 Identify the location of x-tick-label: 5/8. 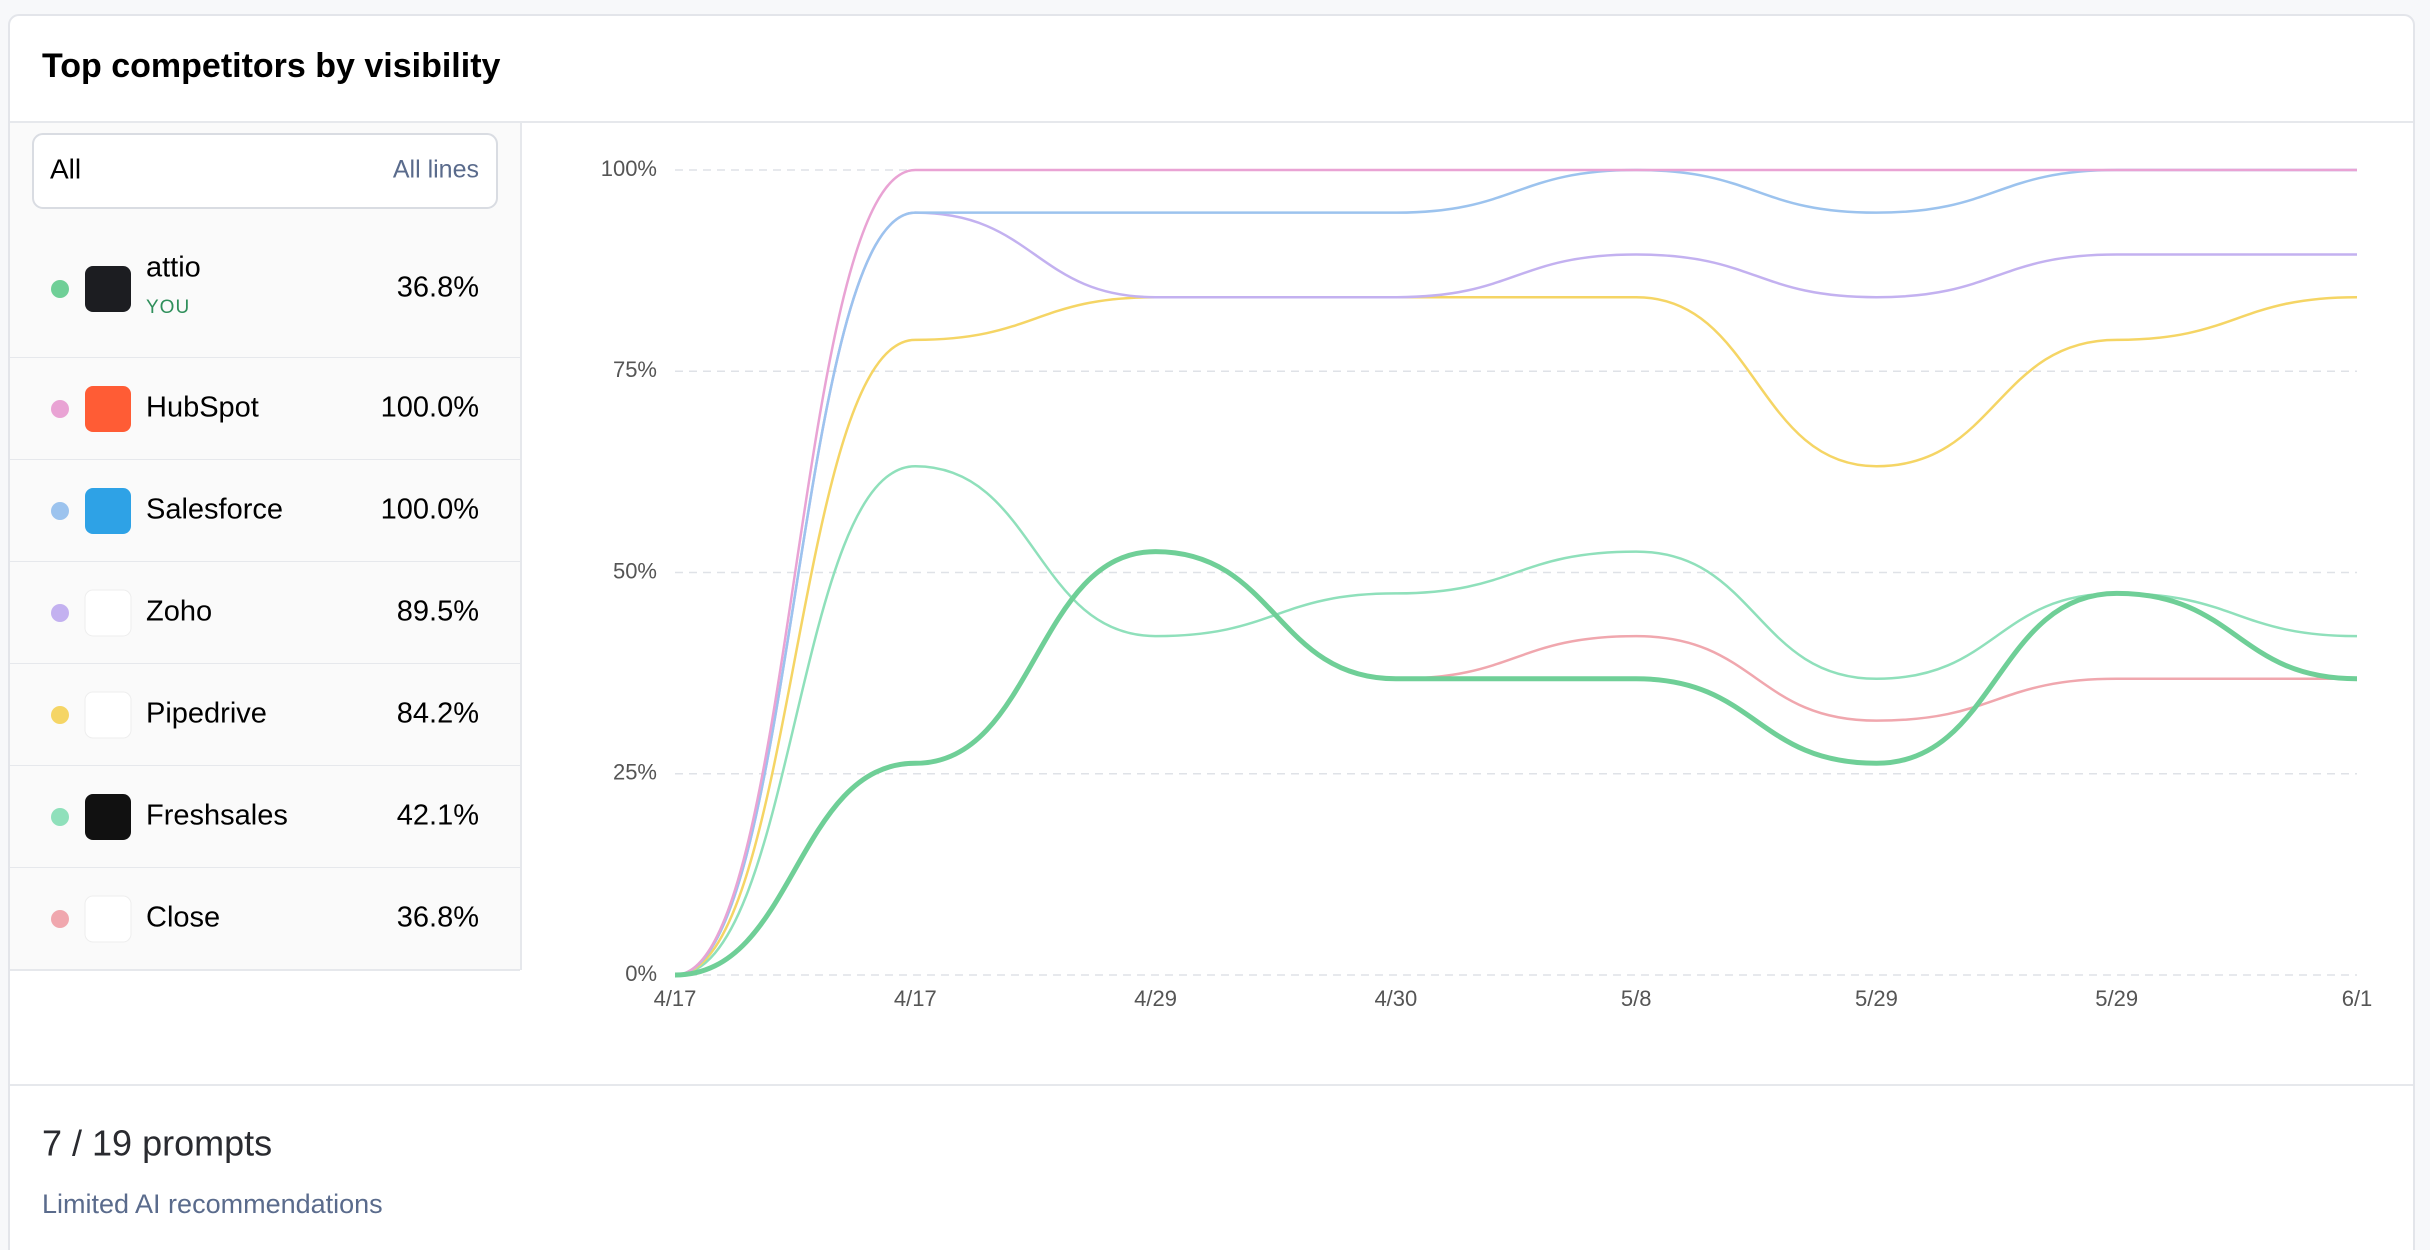
(1636, 998).